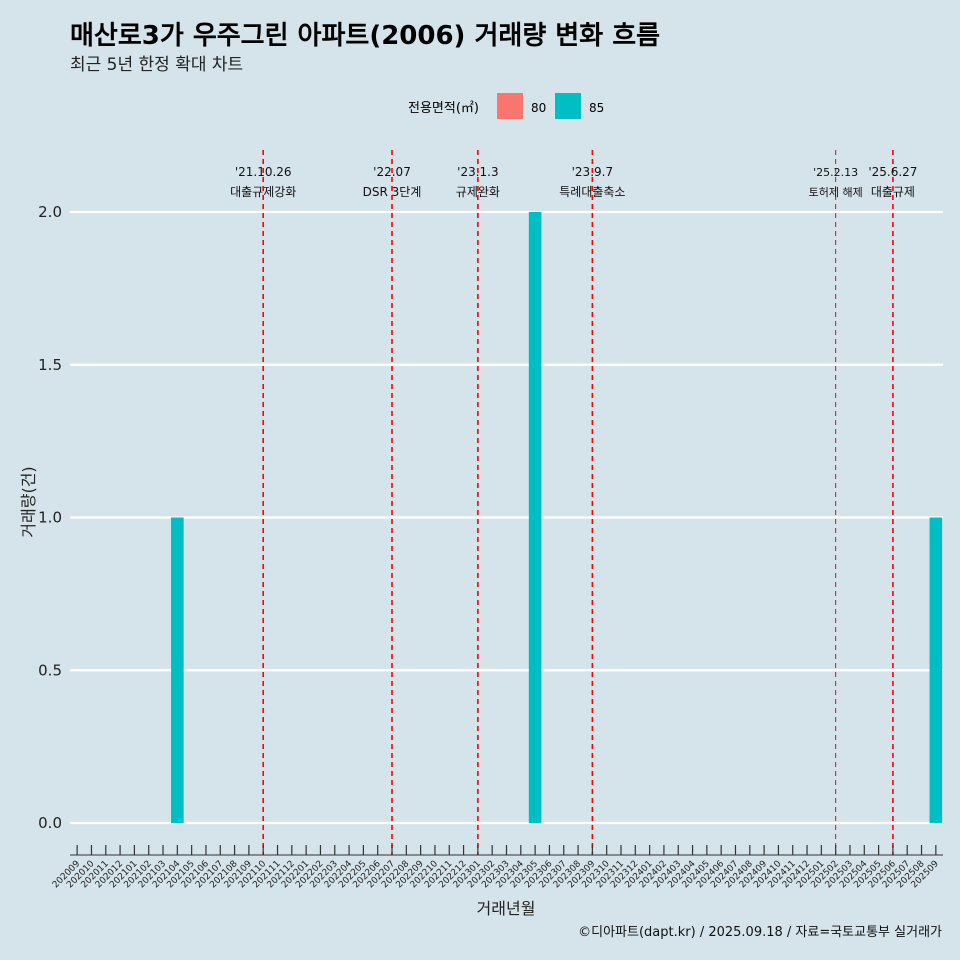 This screenshot has width=960, height=960. What do you see at coordinates (28, 501) in the screenshot?
I see `y-axis-title: 거래량(건)` at bounding box center [28, 501].